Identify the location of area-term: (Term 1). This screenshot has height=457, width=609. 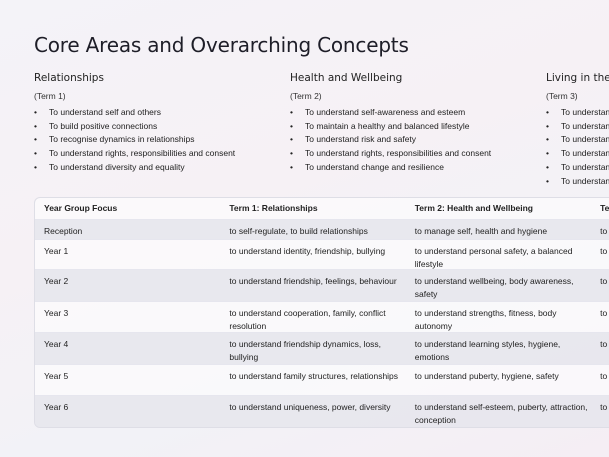
(50, 96).